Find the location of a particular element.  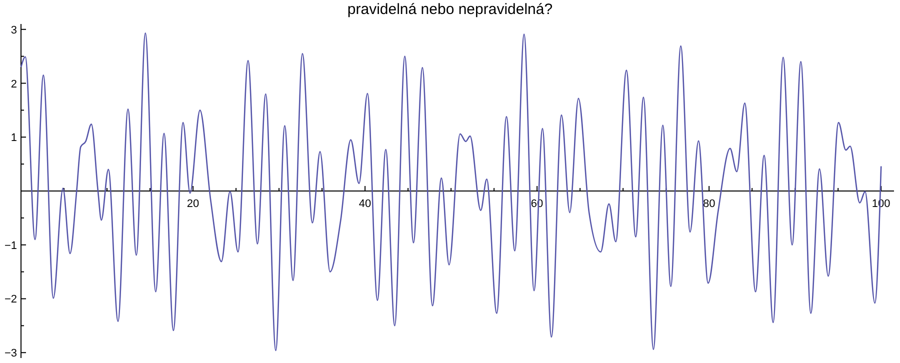

x-tick-label: 80 is located at coordinates (709, 204).